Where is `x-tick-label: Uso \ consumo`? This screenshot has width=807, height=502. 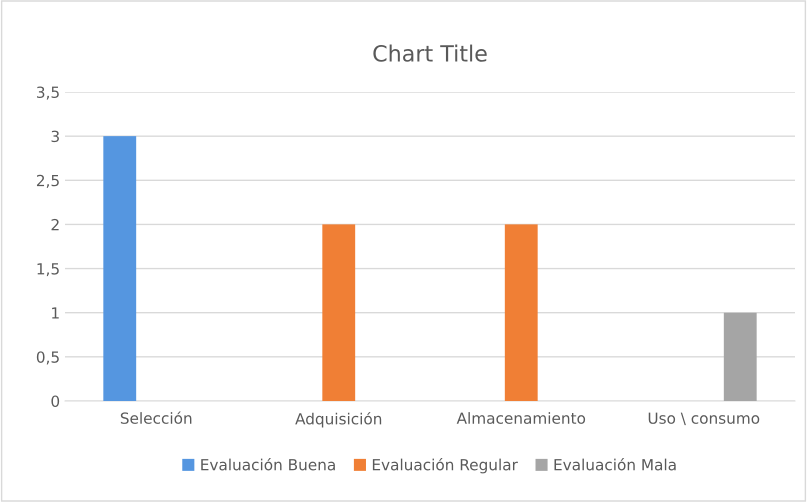 x-tick-label: Uso \ consumo is located at coordinates (704, 419).